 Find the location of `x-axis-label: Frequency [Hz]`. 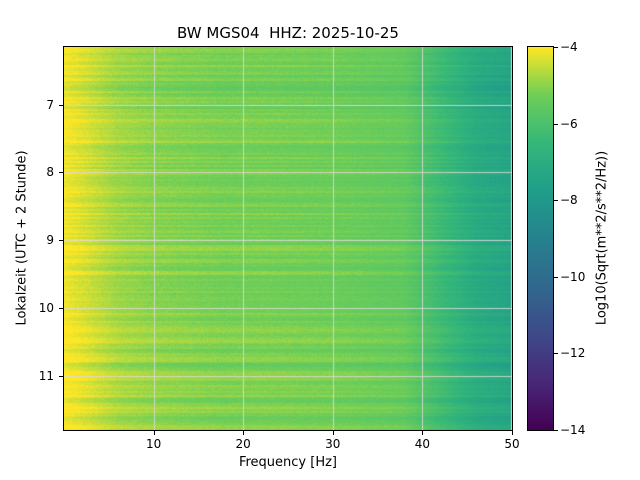

x-axis-label: Frequency [Hz] is located at coordinates (288, 462).